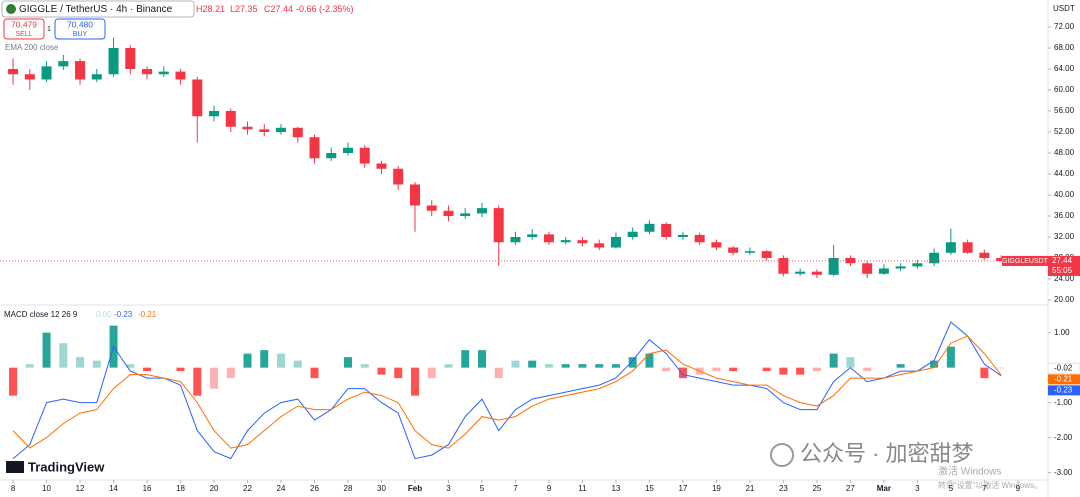 The height and width of the screenshot is (497, 1080). Describe the element at coordinates (415, 488) in the screenshot. I see `x-tick-label: Feb` at that location.